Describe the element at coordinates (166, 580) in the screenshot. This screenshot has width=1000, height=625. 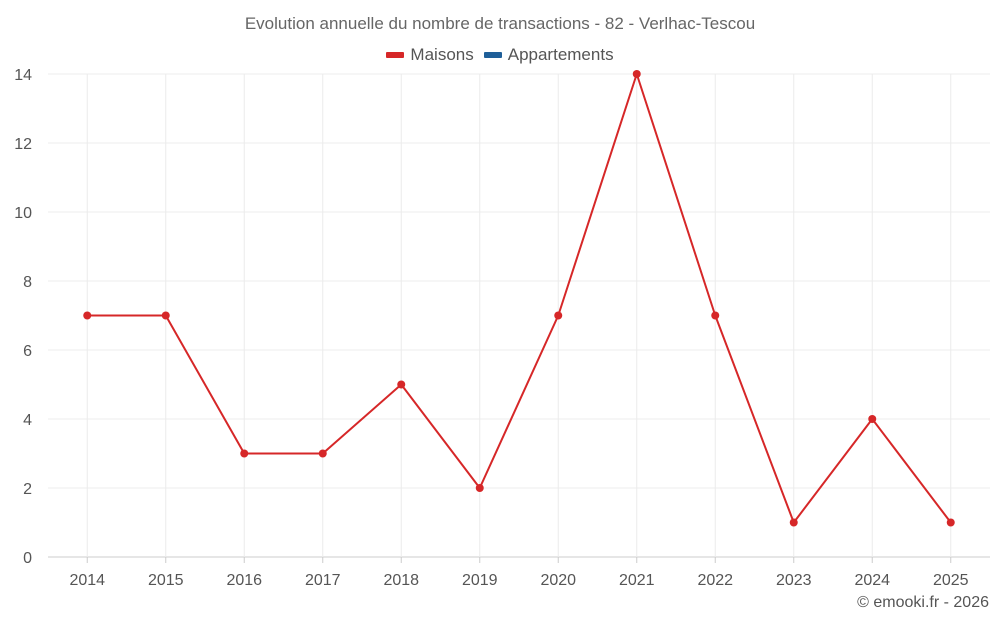
I see `x-tick-label: 2015` at that location.